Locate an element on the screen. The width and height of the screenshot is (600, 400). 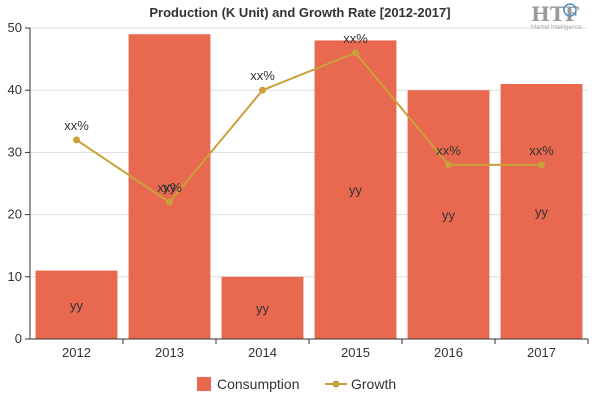
y-tick-label: 50 is located at coordinates (15, 27).